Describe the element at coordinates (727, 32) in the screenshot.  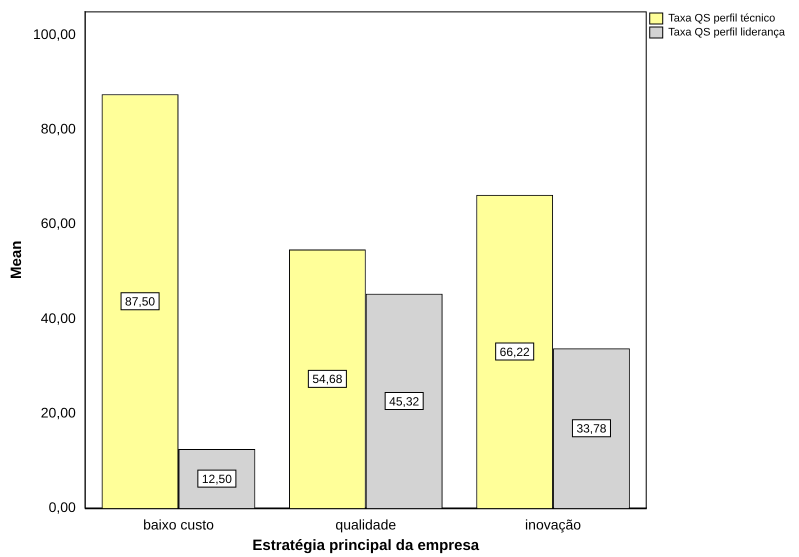
I see `legend-label: Taxa QS perfil liderança` at that location.